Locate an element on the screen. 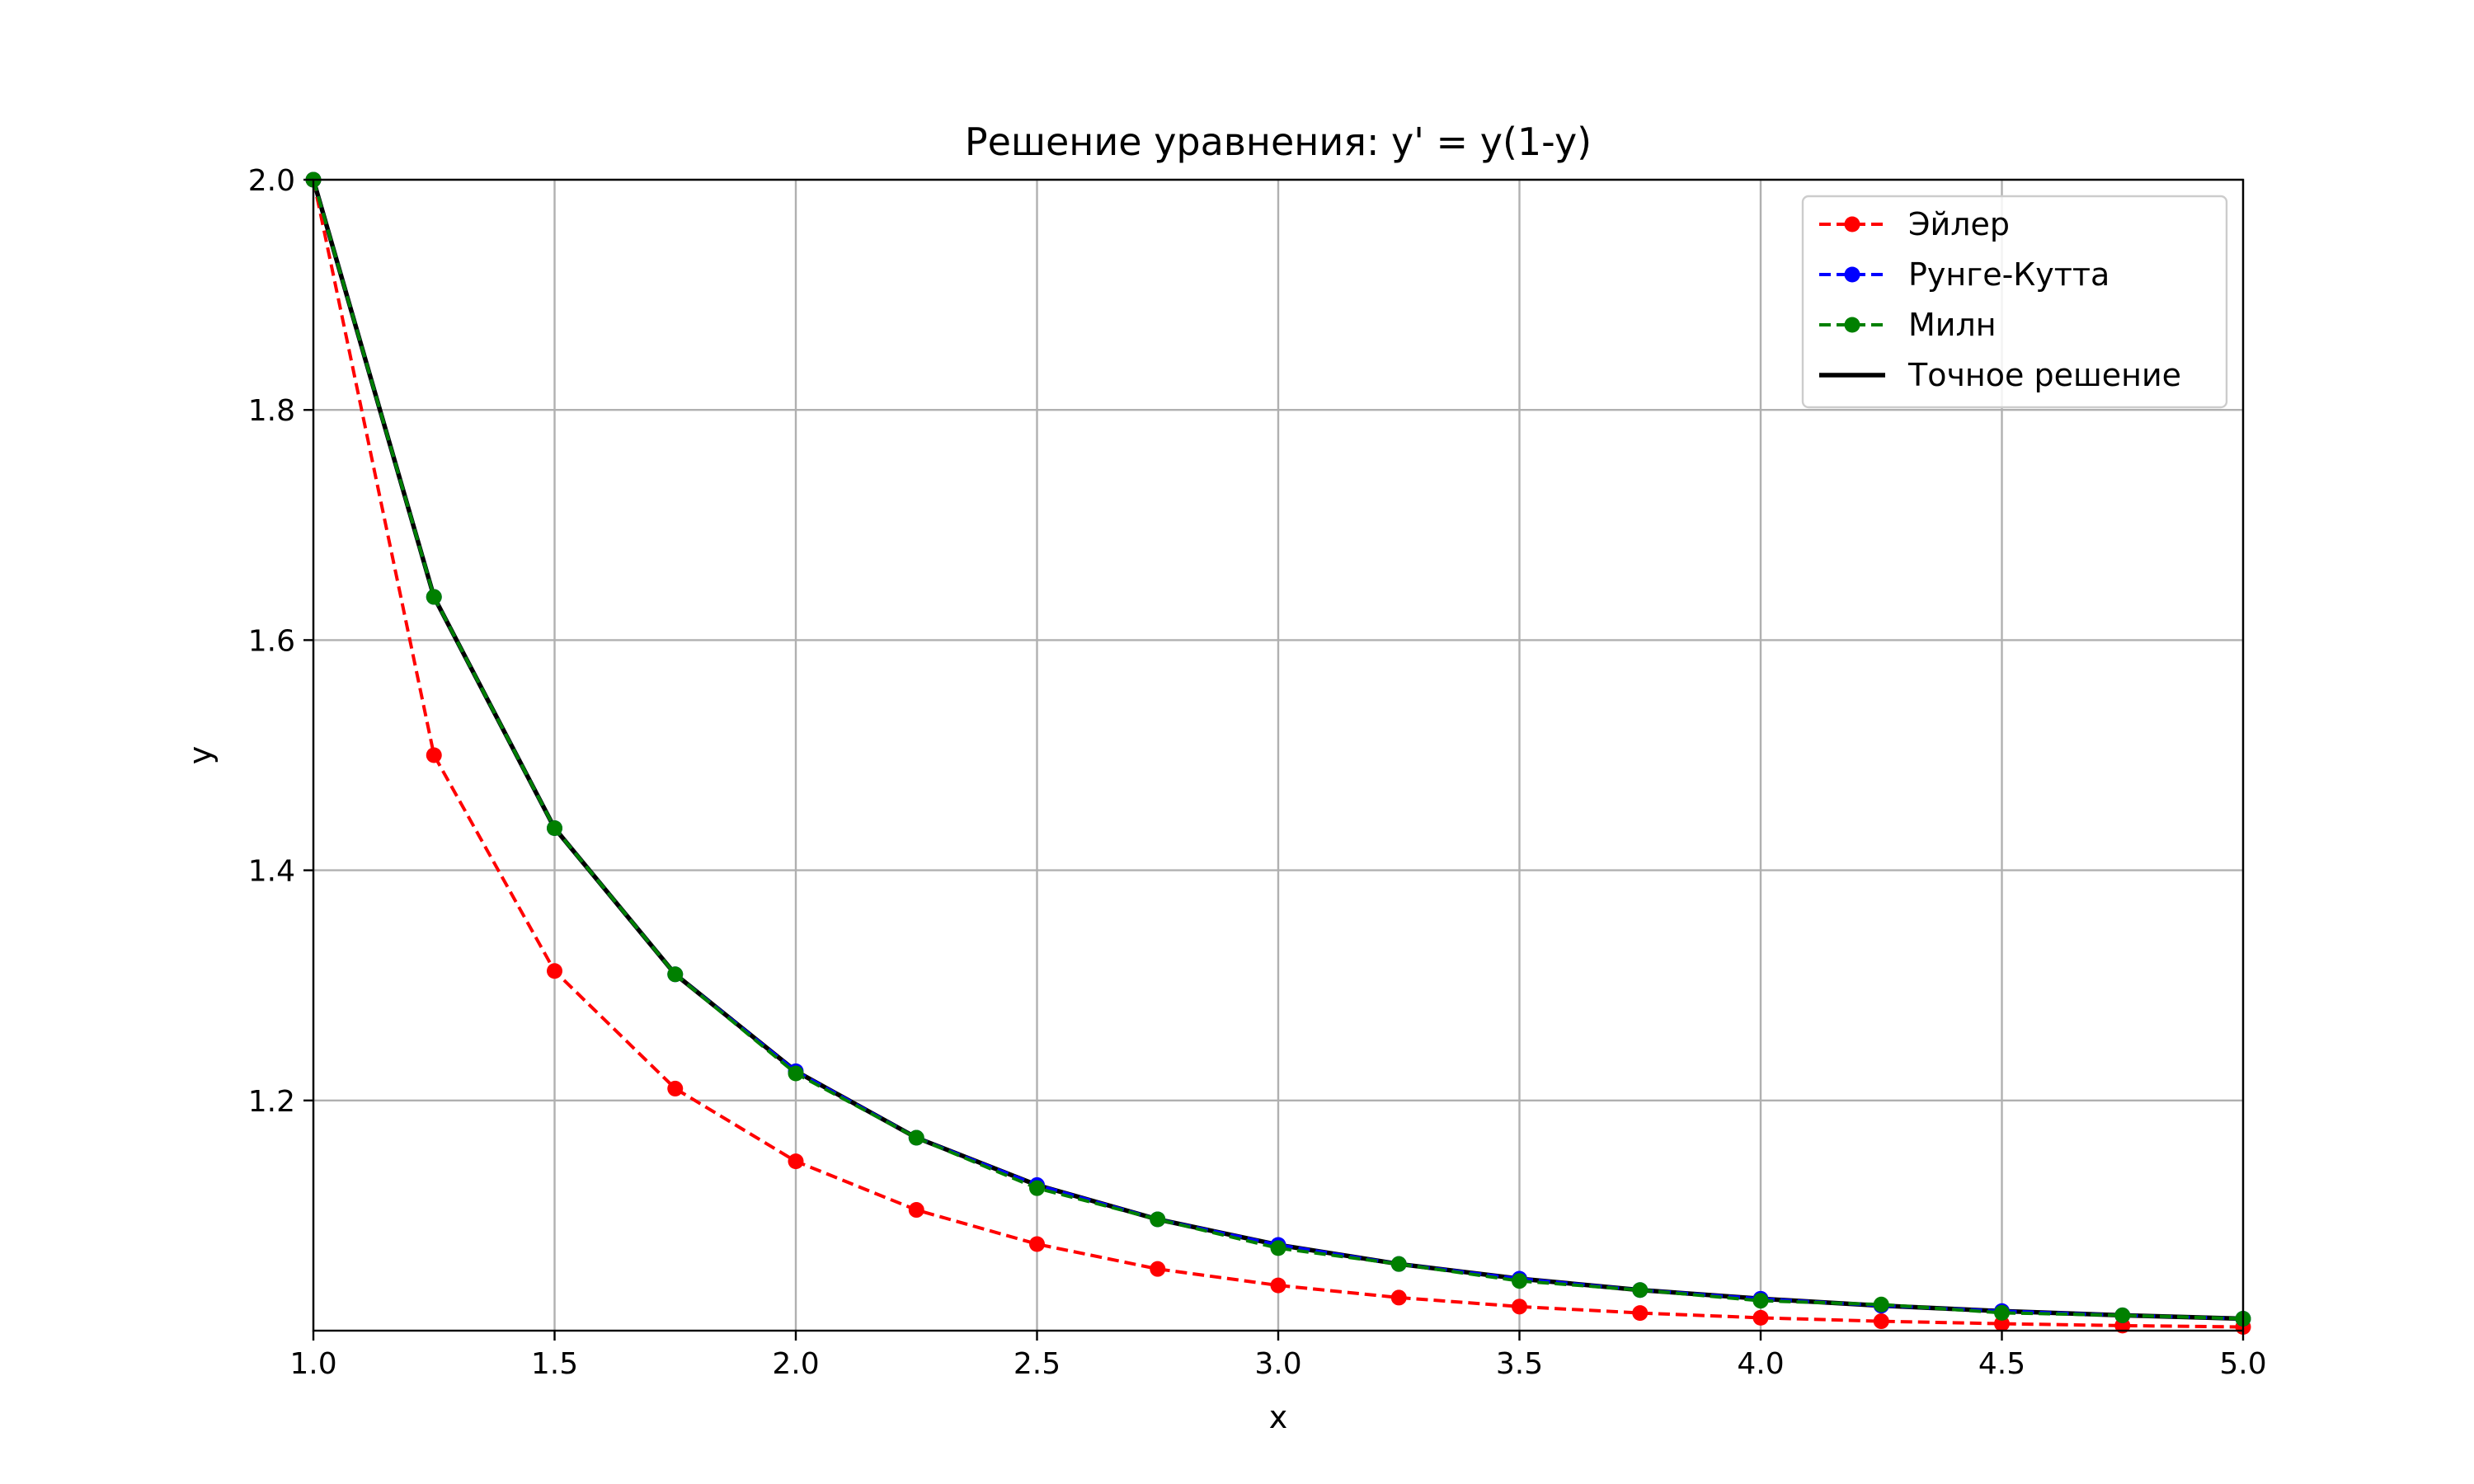 This screenshot has height=1484, width=2474. x-tick-label: 5.0 is located at coordinates (2242, 1364).